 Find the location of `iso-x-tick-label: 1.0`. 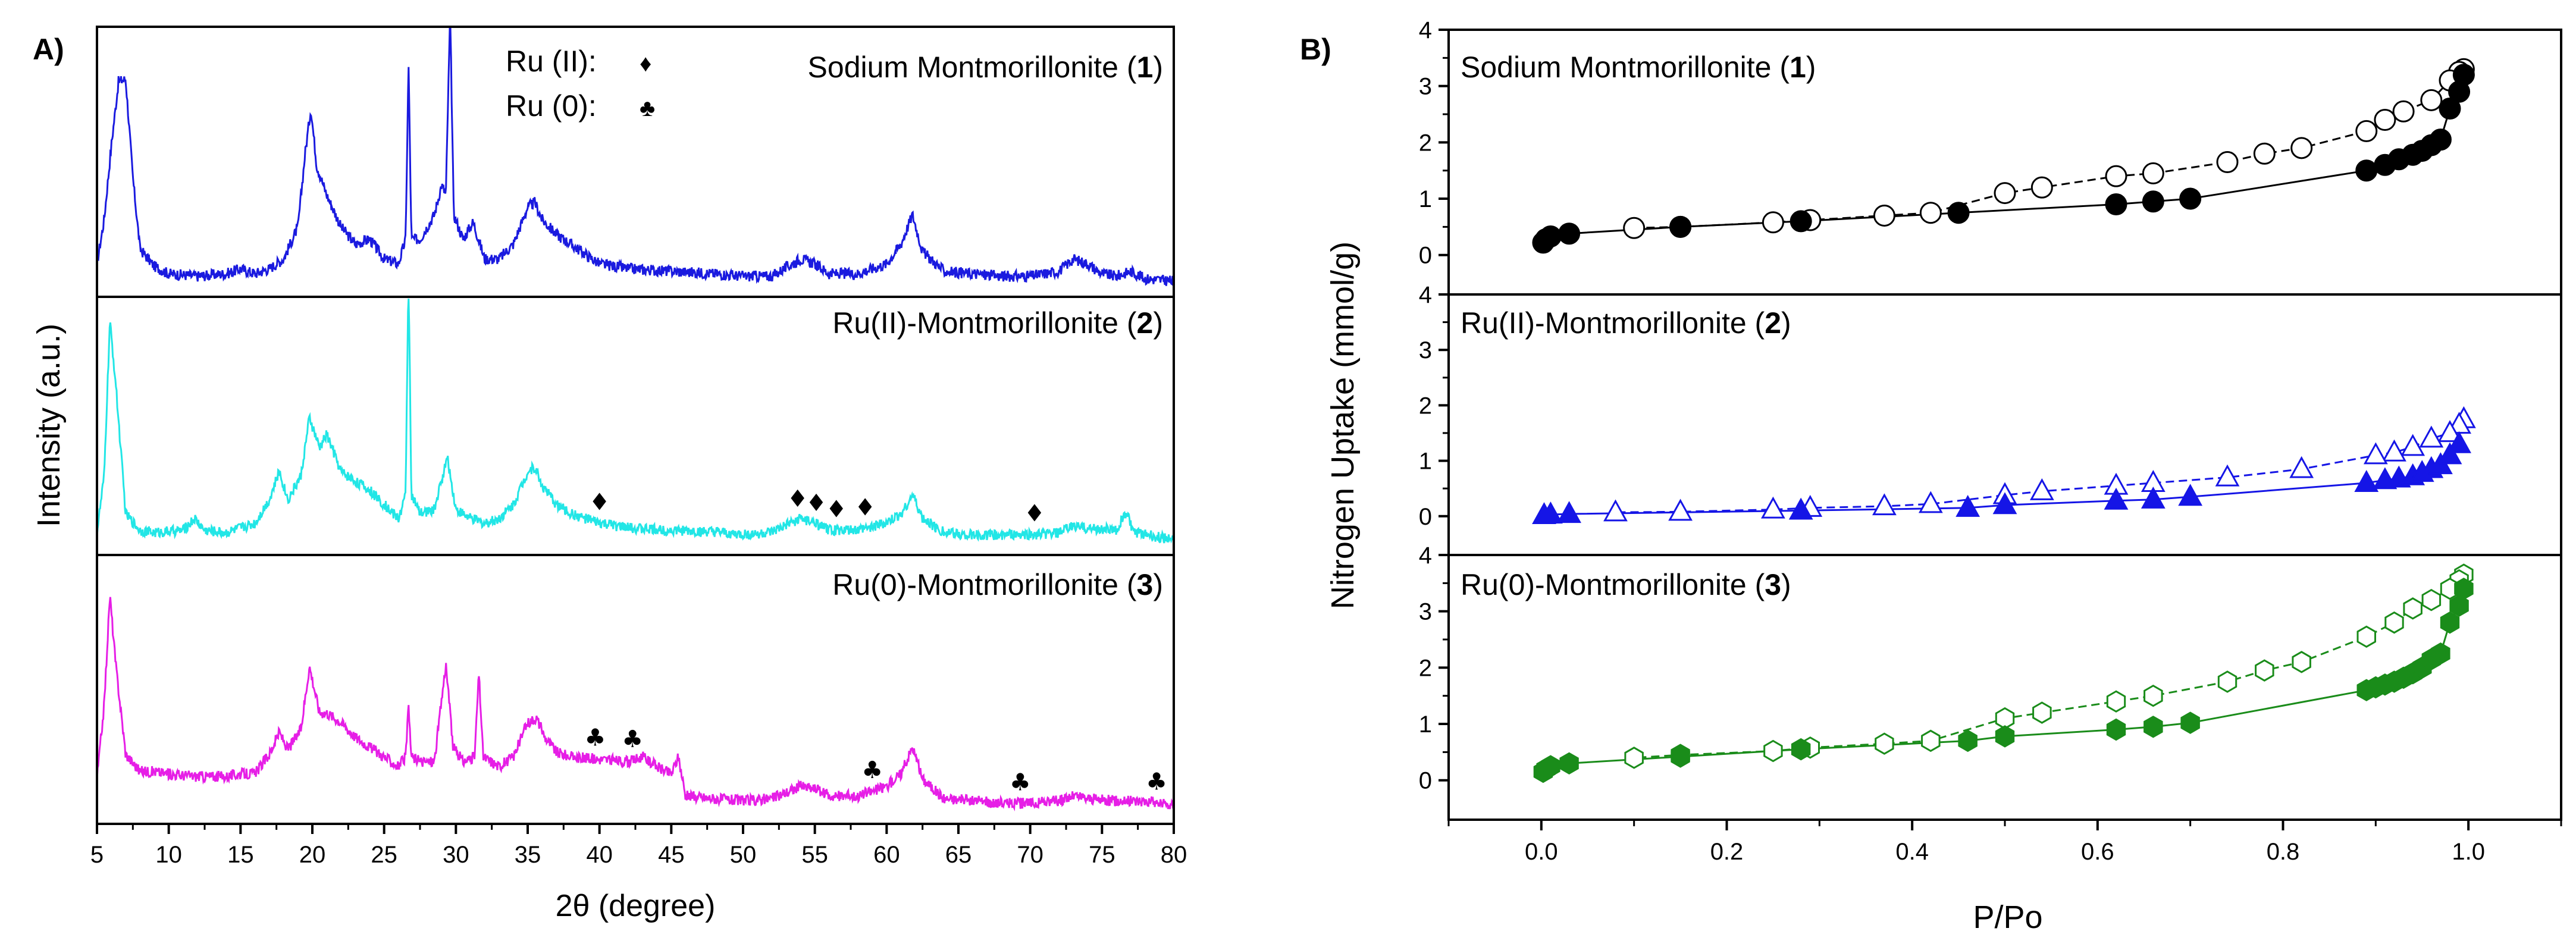

iso-x-tick-label: 1.0 is located at coordinates (2469, 852).